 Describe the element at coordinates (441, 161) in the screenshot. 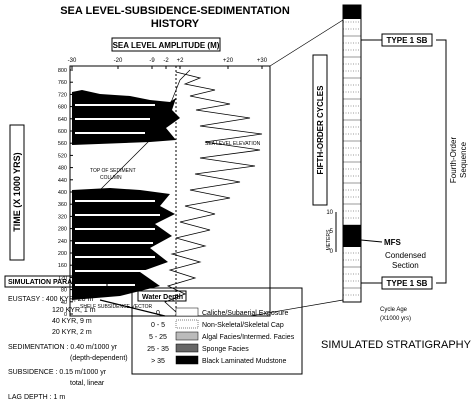

I see `bracket` at that location.